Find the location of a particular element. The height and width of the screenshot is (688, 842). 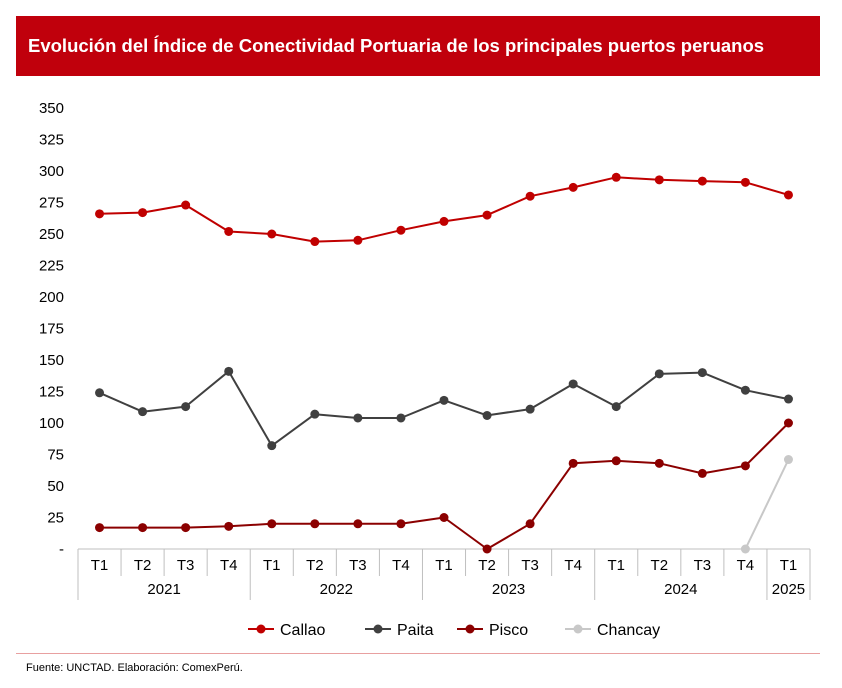

legend-marker-pisco is located at coordinates (470, 629).